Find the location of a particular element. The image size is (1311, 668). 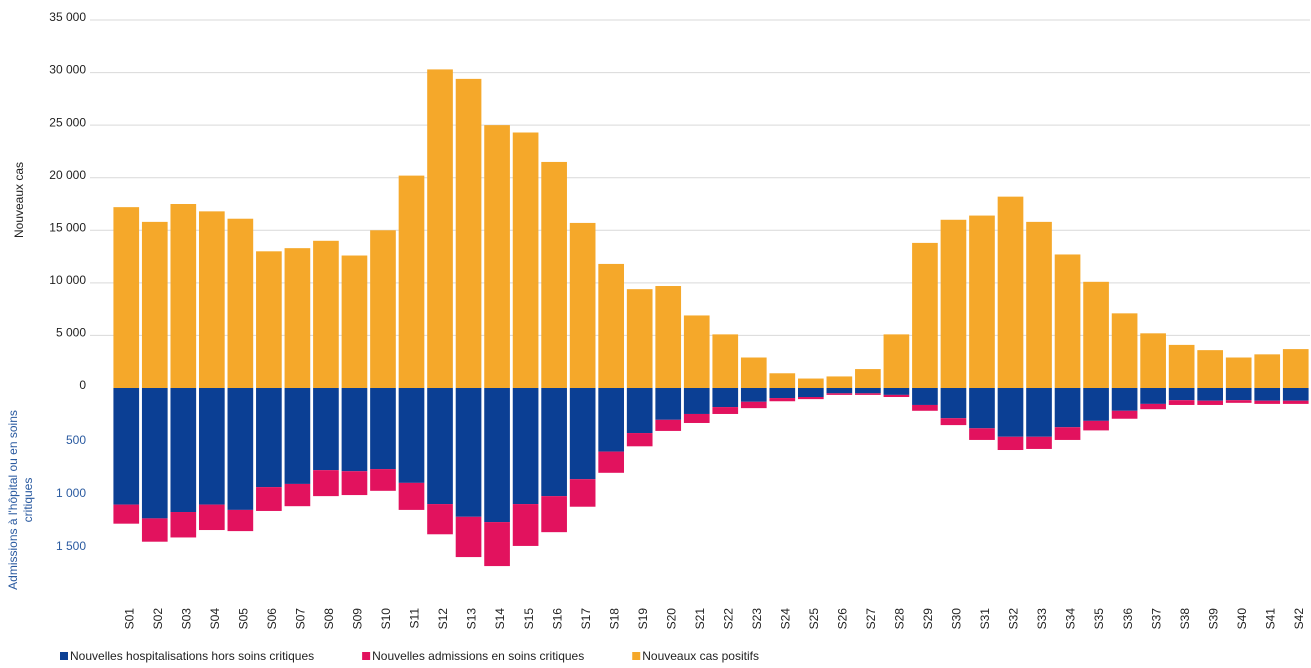

y-tick-label: 20 000 is located at coordinates (67, 175).